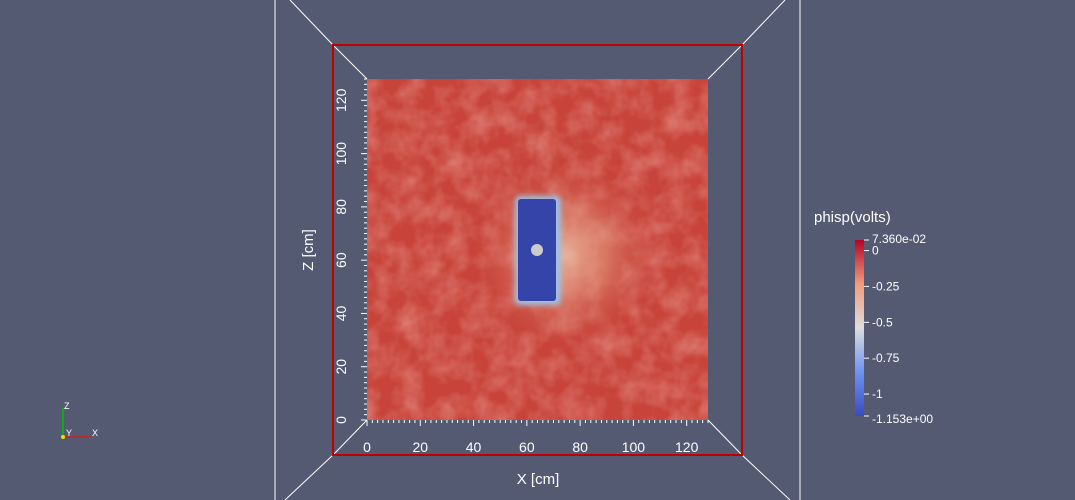 The height and width of the screenshot is (500, 1075). I want to click on z-axis-tick-labels: 0 20 40 60 80 100 120, so click(341, 255).